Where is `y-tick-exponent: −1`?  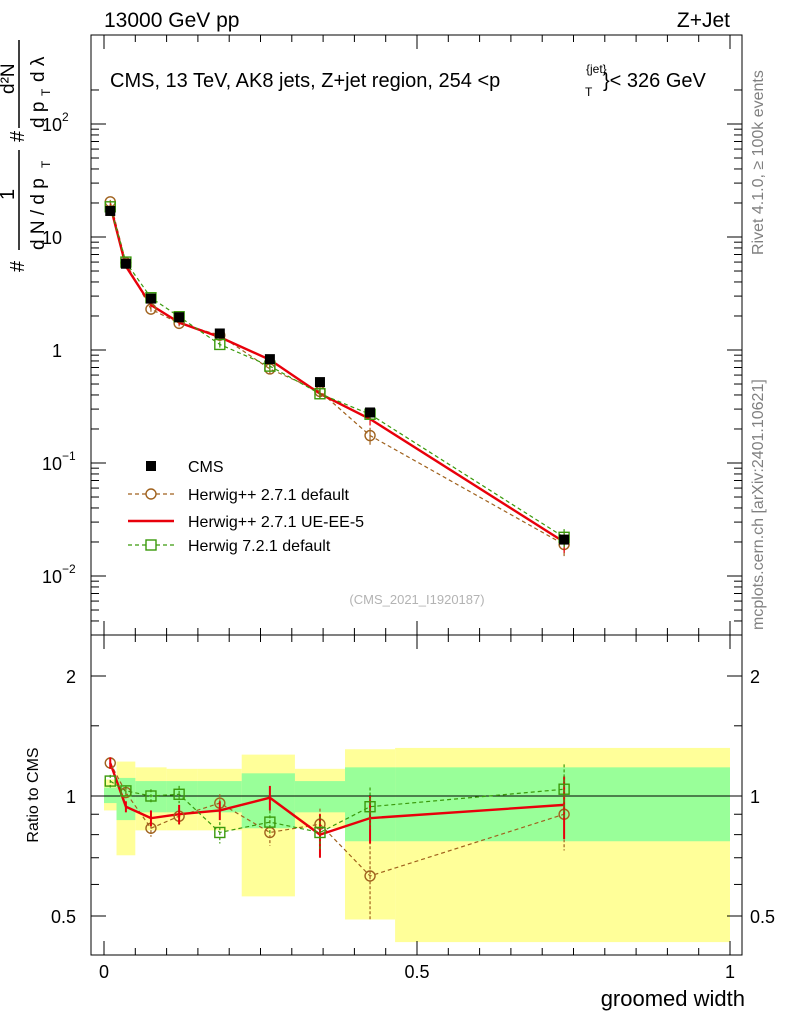
y-tick-exponent: −1 is located at coordinates (69, 456).